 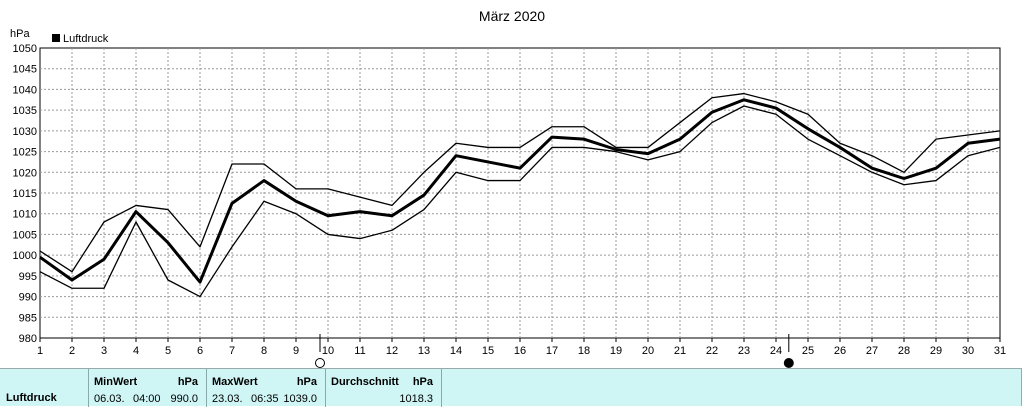 I want to click on y-tick-label: 1025, so click(x=25, y=153).